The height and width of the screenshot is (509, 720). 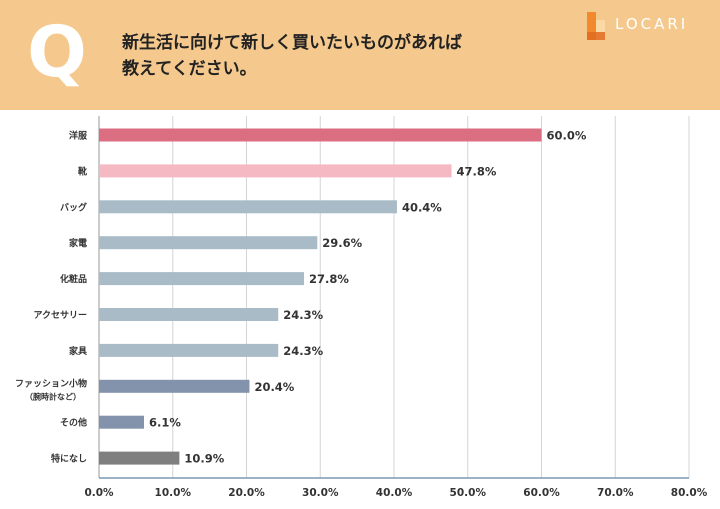 I want to click on x-tick-label: 40.0%, so click(x=394, y=493).